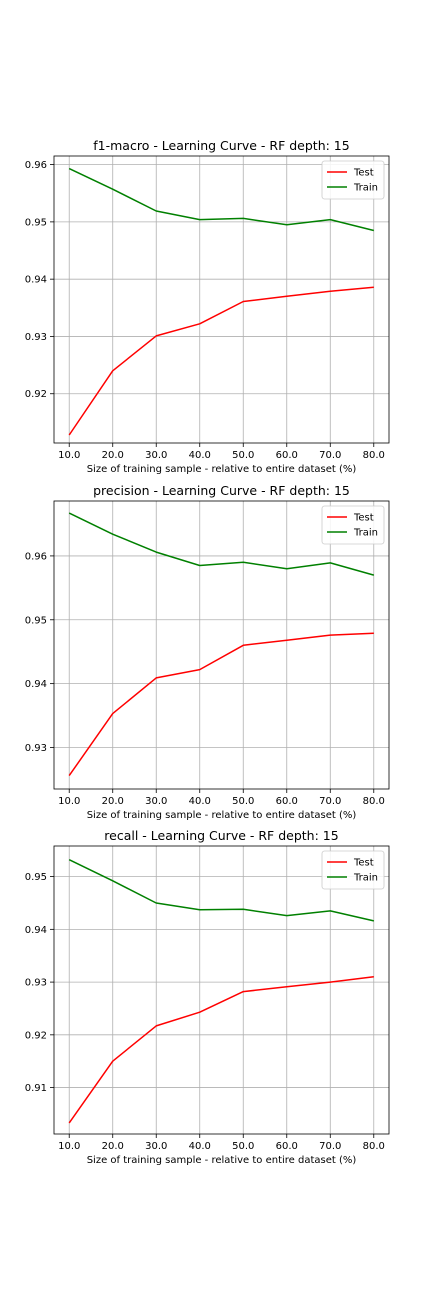  Describe the element at coordinates (221, 145) in the screenshot. I see `chart-title: f1-macro - Learning Curve - RF depth: 15` at that location.